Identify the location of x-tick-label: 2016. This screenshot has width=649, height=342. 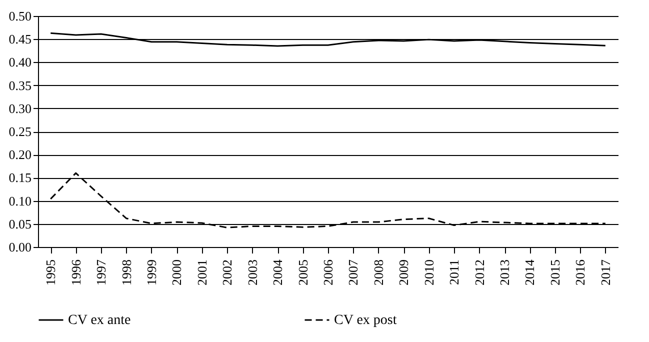
(580, 272).